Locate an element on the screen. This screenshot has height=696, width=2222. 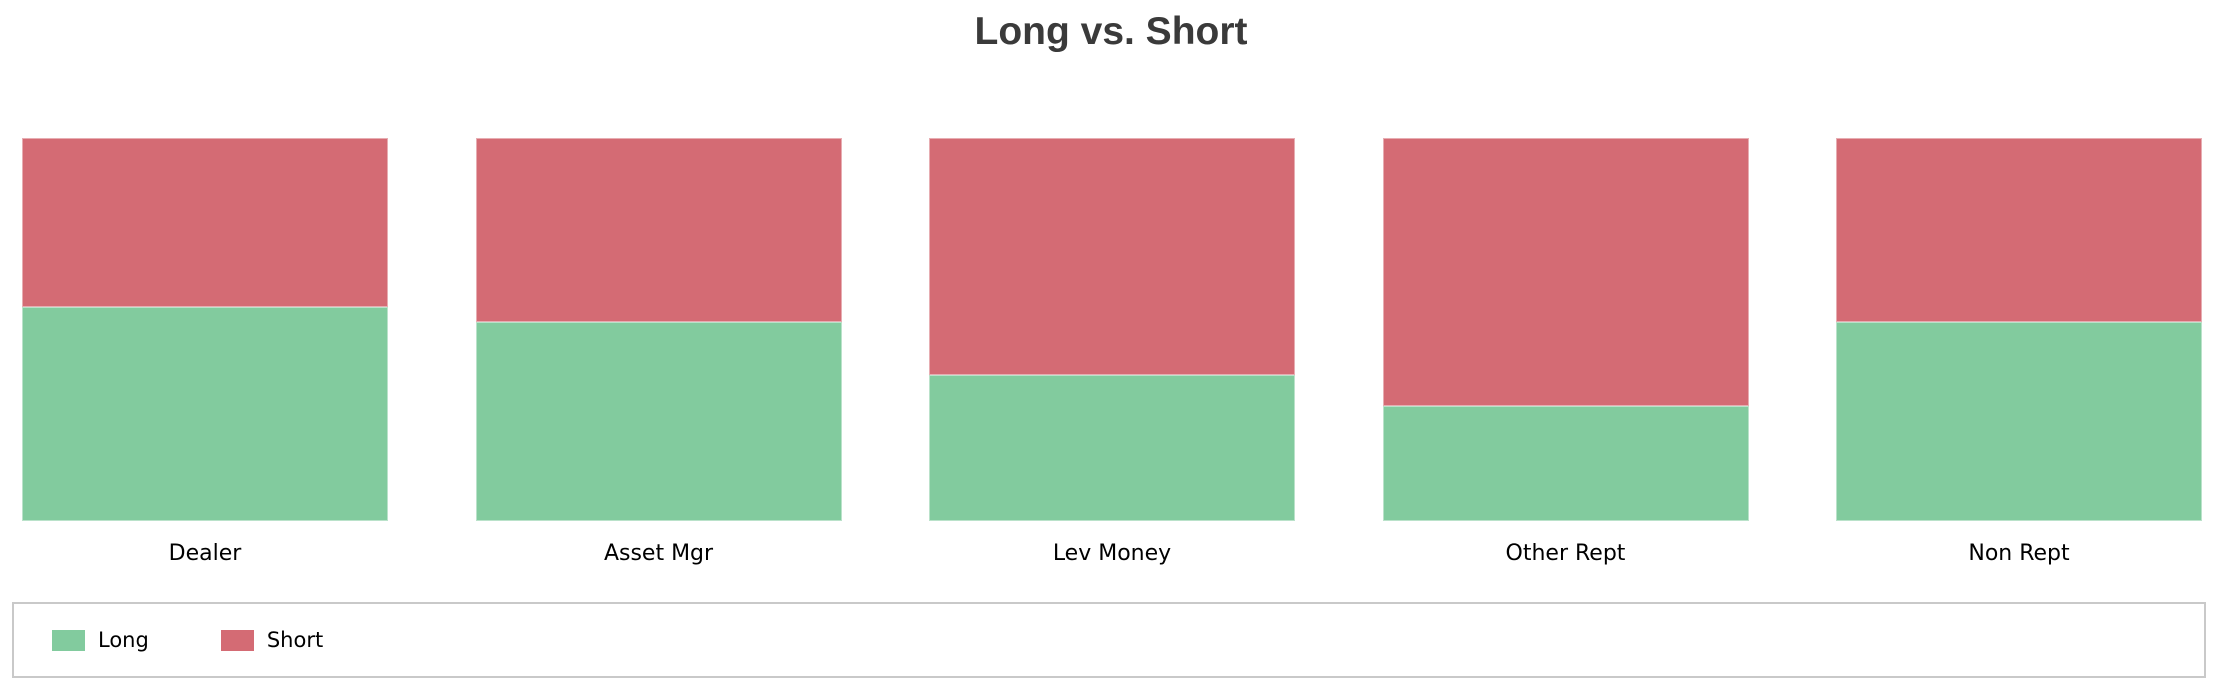
legend-item-short: Short is located at coordinates (272, 640).